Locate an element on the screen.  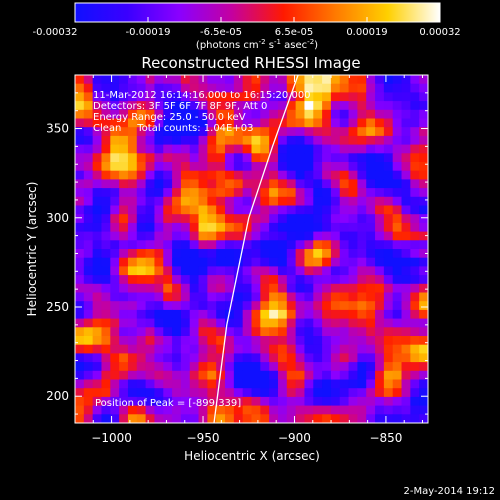
peak-position-label: Position of Peak = [-899,339] is located at coordinates (168, 403).